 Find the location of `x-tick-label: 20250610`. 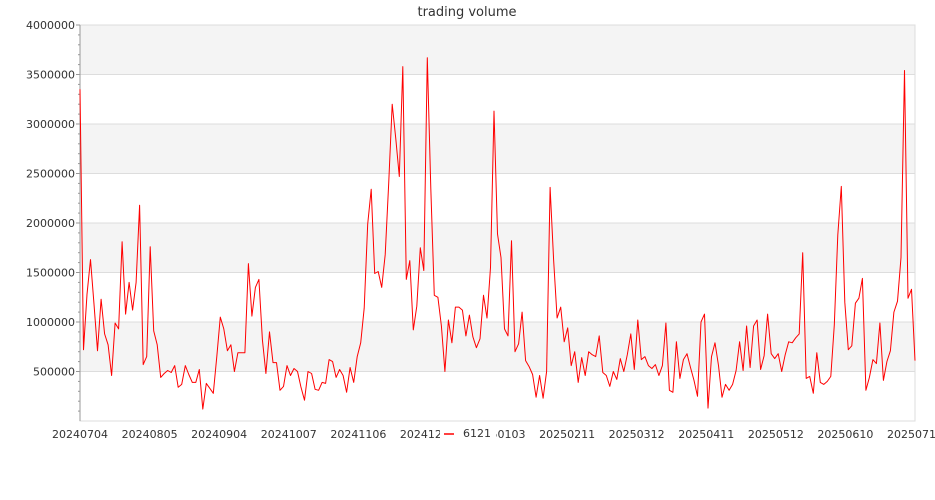

x-tick-label: 20250610 is located at coordinates (845, 434).